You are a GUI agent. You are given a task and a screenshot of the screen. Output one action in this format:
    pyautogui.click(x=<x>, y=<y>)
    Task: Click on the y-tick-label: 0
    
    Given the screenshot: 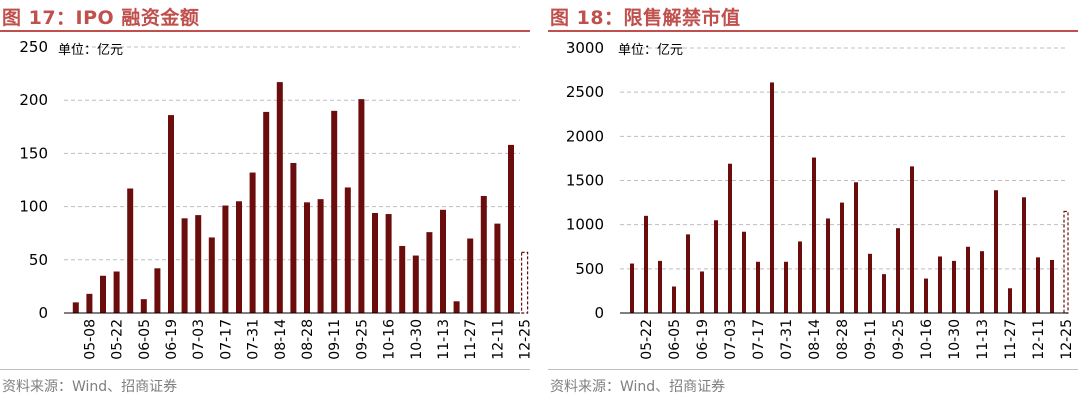 What is the action you would take?
    pyautogui.click(x=43, y=313)
    